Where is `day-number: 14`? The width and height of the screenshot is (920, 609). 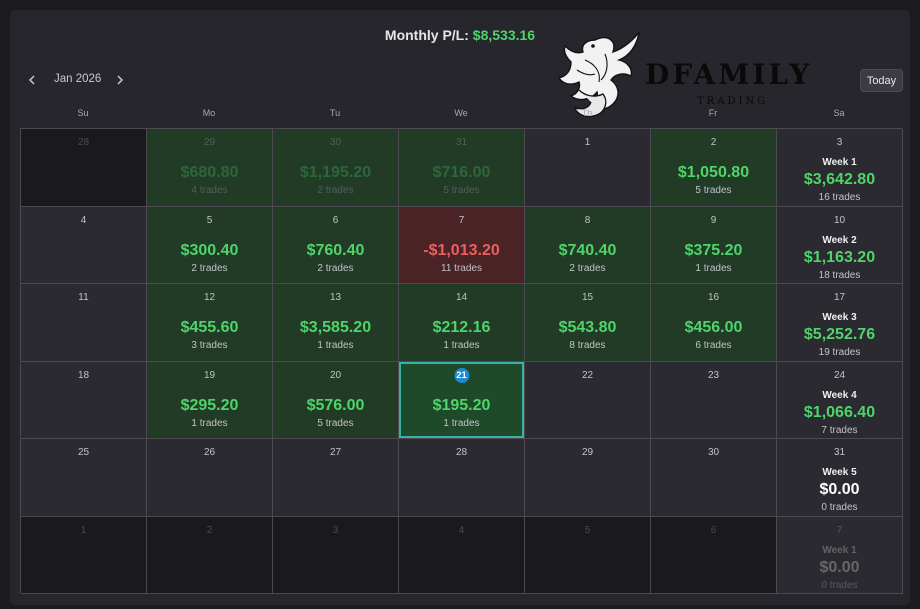
day-number: 14 is located at coordinates (461, 297).